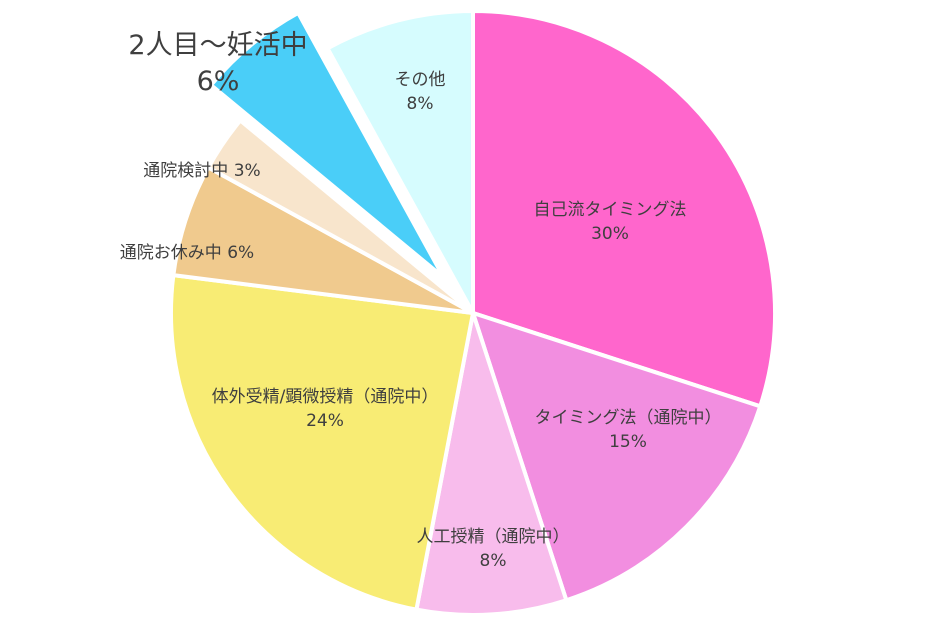  I want to click on label-artificial-insemination: 人工授精（通院中） 8%, so click(493, 549).